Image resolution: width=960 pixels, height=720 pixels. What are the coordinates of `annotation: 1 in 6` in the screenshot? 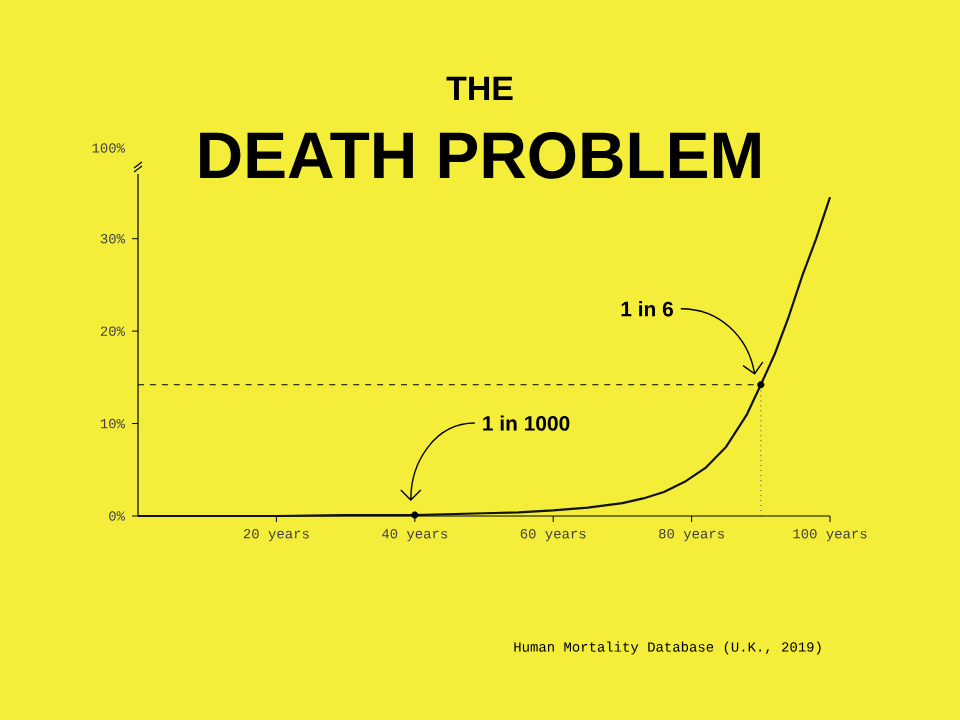 It's located at (647, 309).